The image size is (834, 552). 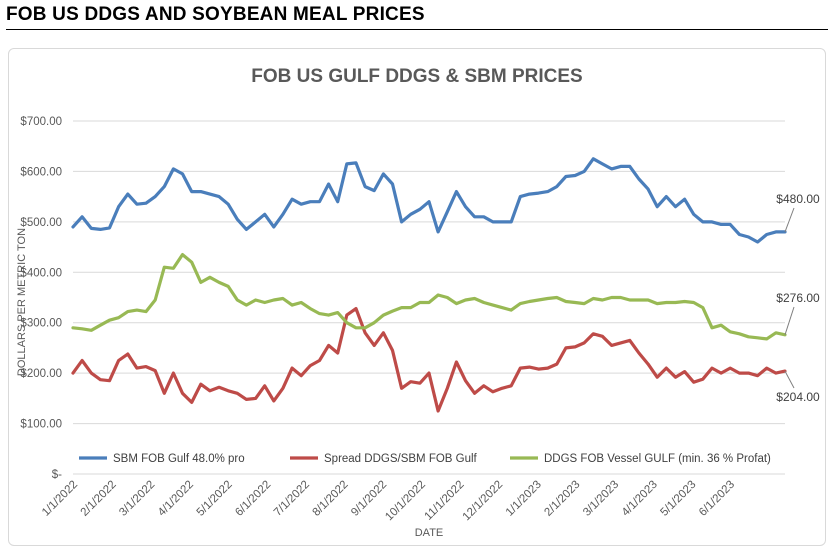 What do you see at coordinates (137, 499) in the screenshot?
I see `x-tick-label: 3/1/2022` at bounding box center [137, 499].